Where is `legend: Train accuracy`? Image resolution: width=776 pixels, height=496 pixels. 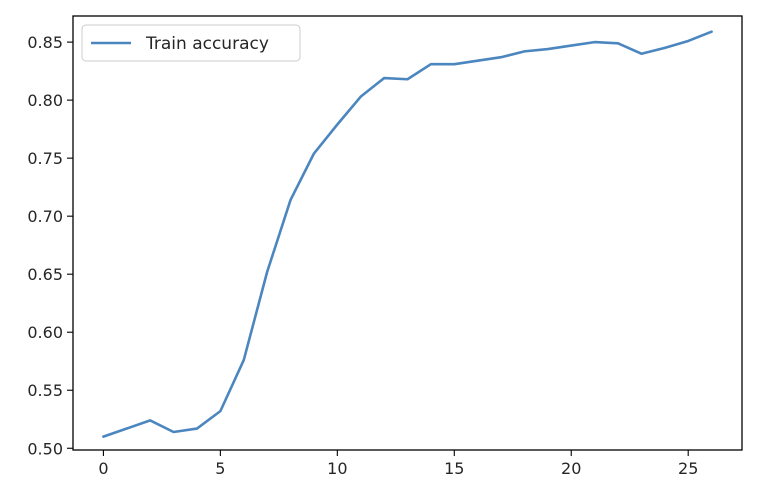
legend: Train accuracy is located at coordinates (191, 43).